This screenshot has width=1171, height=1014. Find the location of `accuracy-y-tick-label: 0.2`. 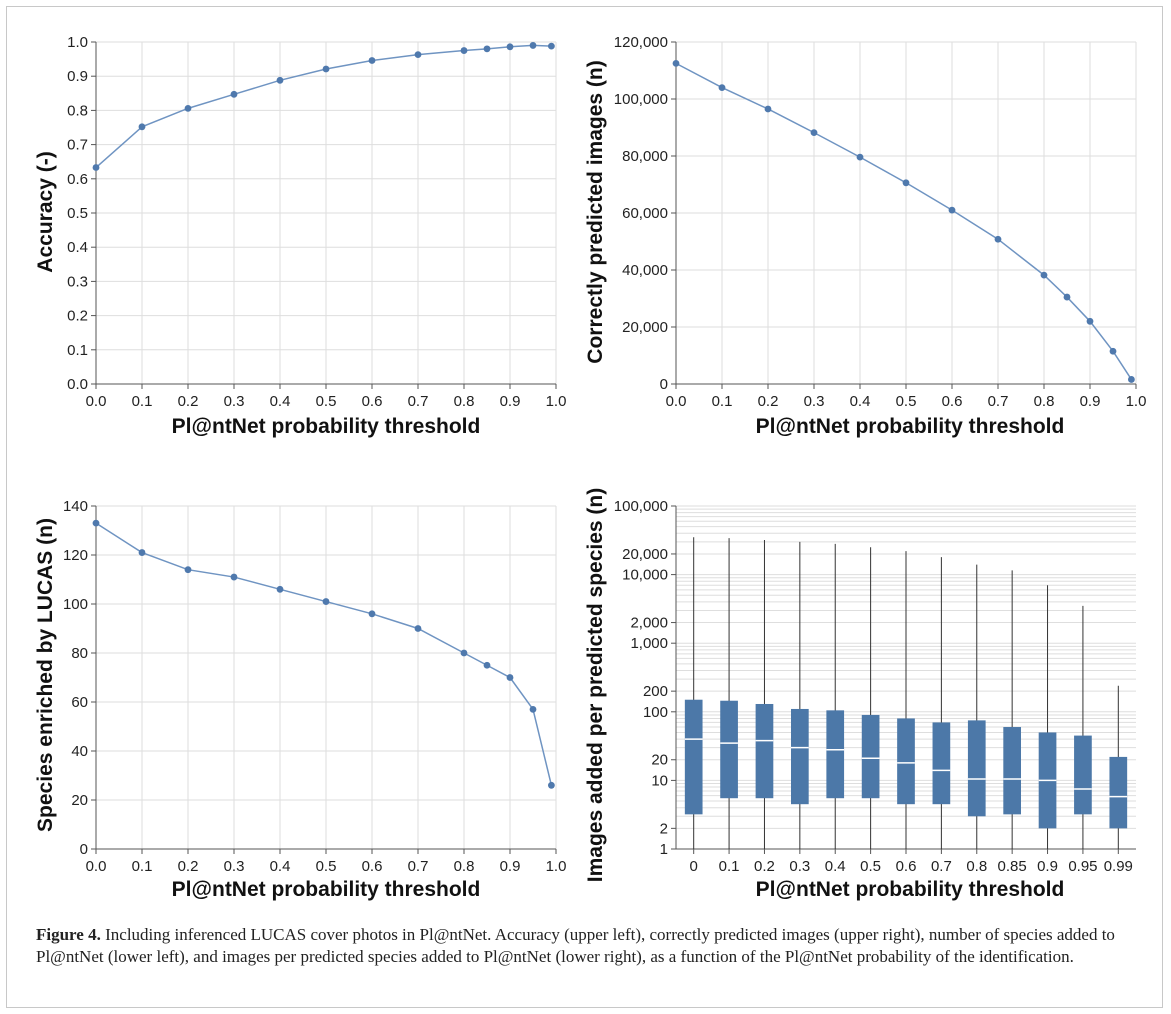

accuracy-y-tick-label: 0.2 is located at coordinates (77, 316).